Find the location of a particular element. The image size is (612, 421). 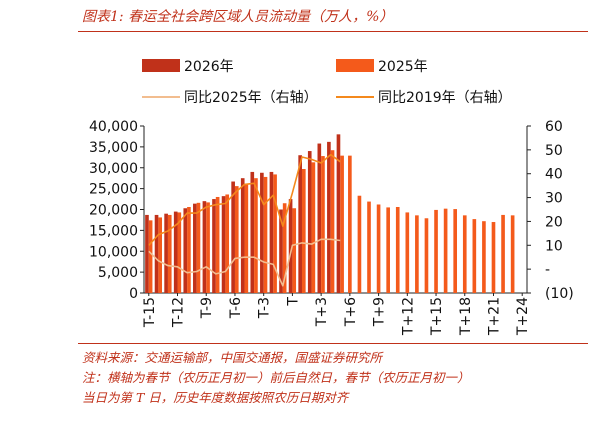

x-axis-tick-label: T-12 is located at coordinates (179, 312).